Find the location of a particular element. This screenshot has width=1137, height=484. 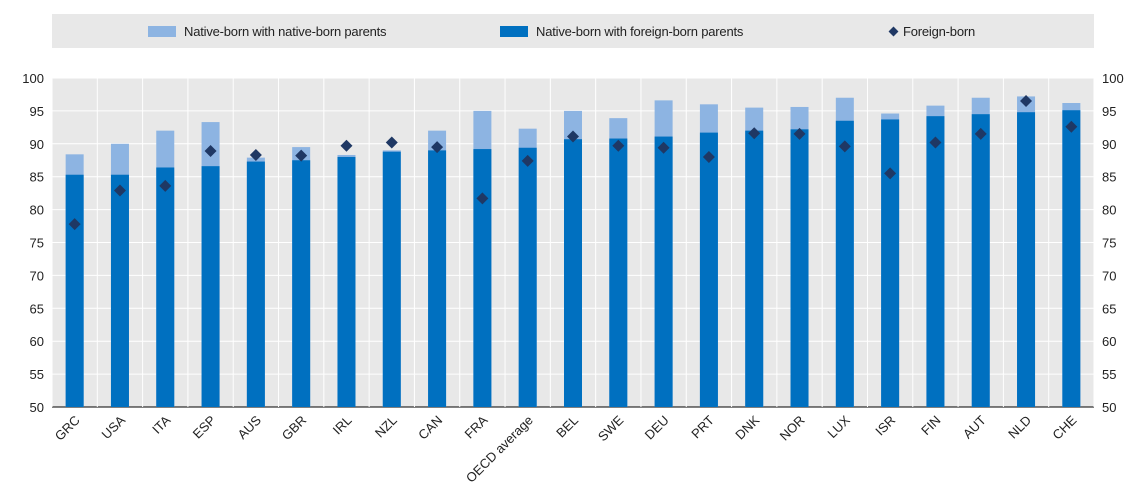

y-tick-label-left: 75 is located at coordinates (37, 243).